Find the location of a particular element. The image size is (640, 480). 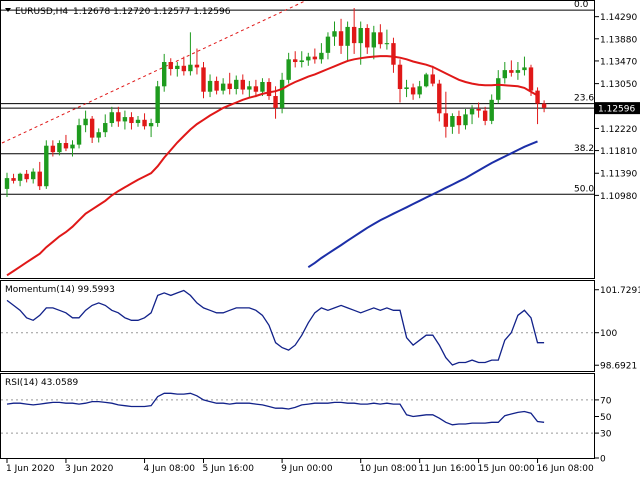

fib-level-label: 50.0 is located at coordinates (584, 189).